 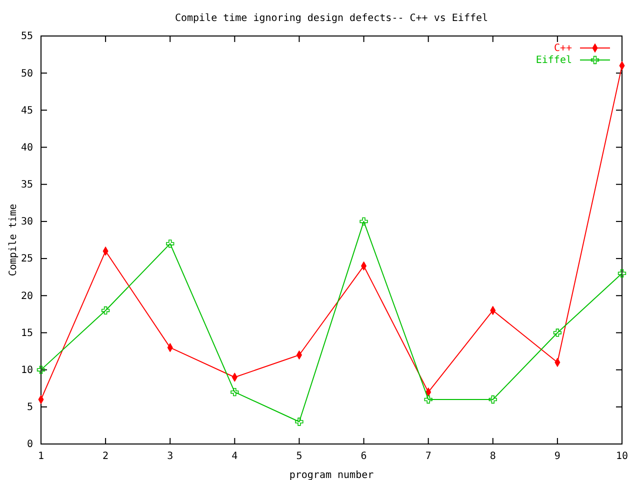 I want to click on y-axis-title: Compile time, so click(x=13, y=240).